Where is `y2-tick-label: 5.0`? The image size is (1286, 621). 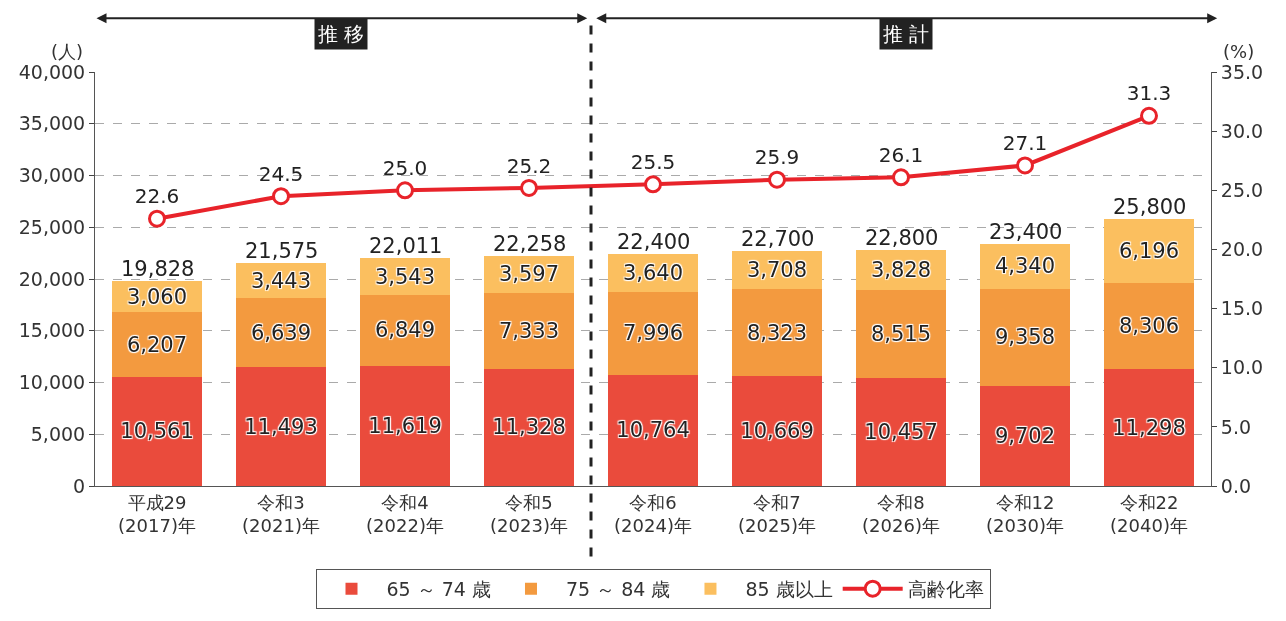 y2-tick-label: 5.0 is located at coordinates (1236, 426).